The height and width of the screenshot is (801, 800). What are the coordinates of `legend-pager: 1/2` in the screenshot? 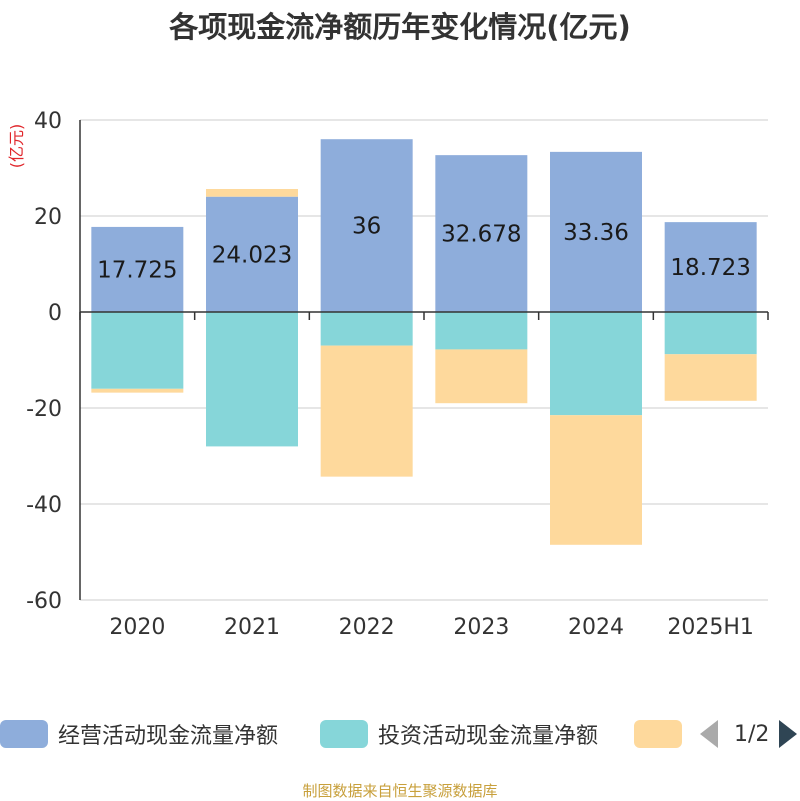 It's located at (749, 734).